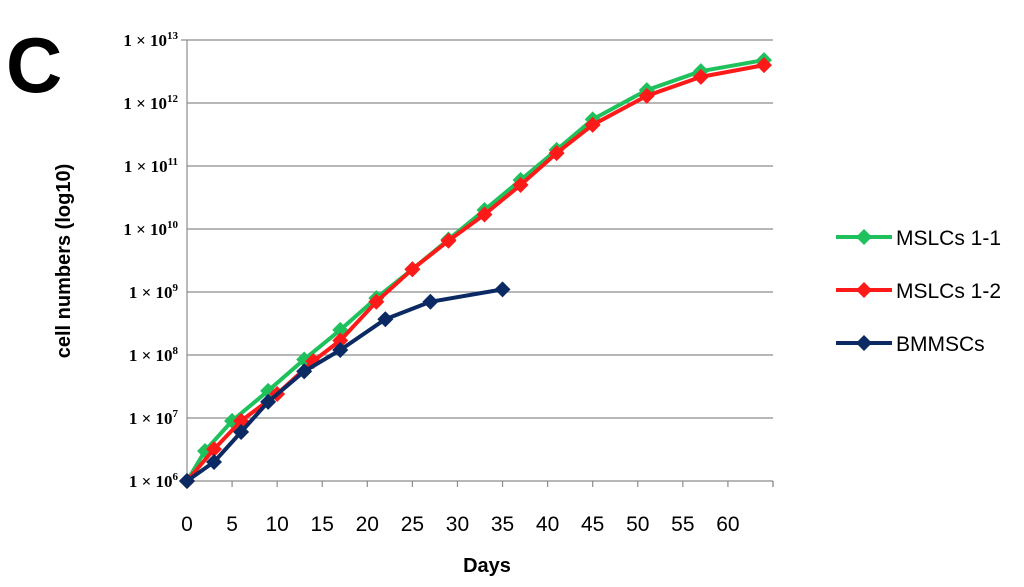  I want to click on series-group, so click(345, 385).